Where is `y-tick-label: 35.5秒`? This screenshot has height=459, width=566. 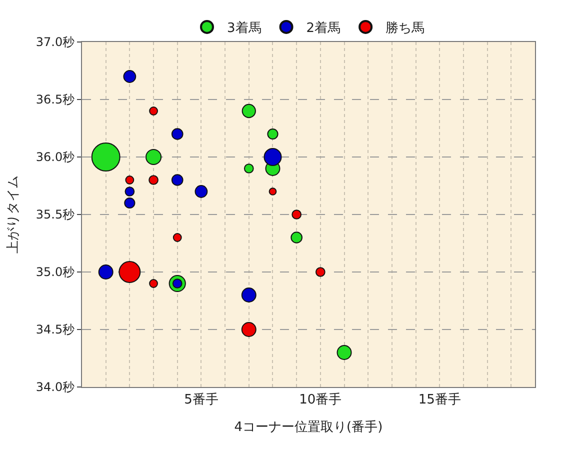
y-tick-label: 35.5秒 is located at coordinates (55, 215).